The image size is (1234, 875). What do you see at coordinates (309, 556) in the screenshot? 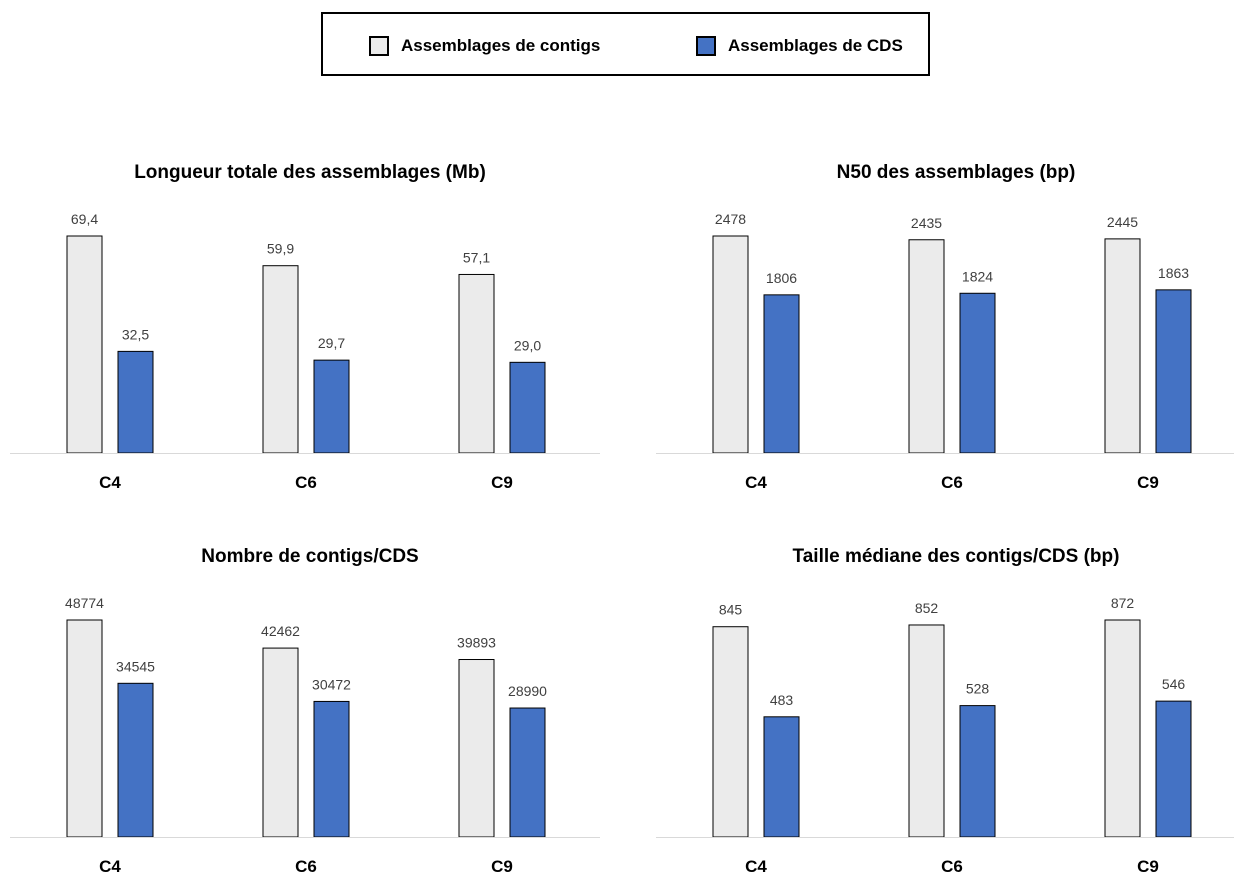
I see `chart-title: Nombre de contigs/CDS` at bounding box center [309, 556].